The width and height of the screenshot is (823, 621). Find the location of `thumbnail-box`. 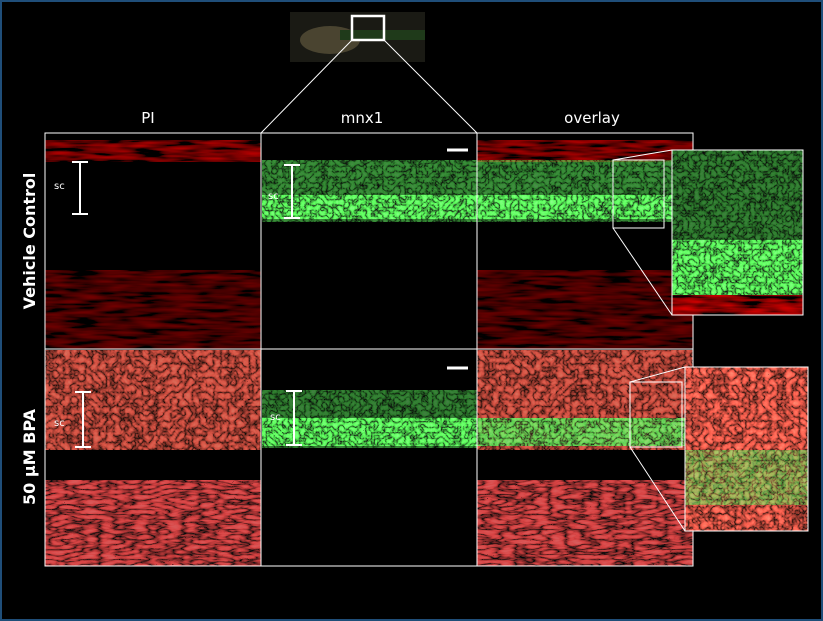

thumbnail-box is located at coordinates (368, 28).